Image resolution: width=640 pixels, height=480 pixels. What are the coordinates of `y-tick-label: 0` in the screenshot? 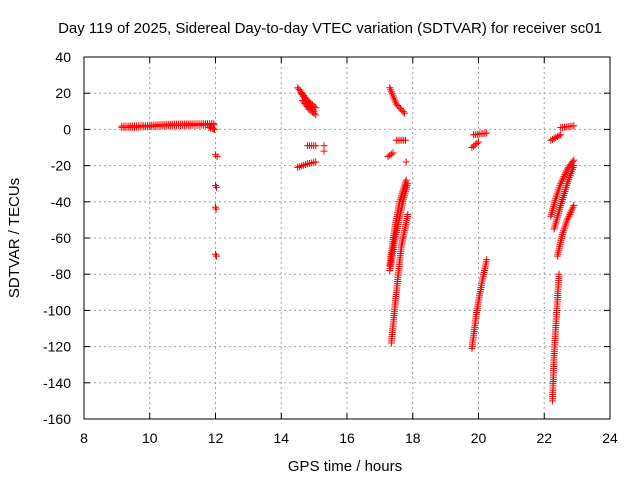 It's located at (67, 129).